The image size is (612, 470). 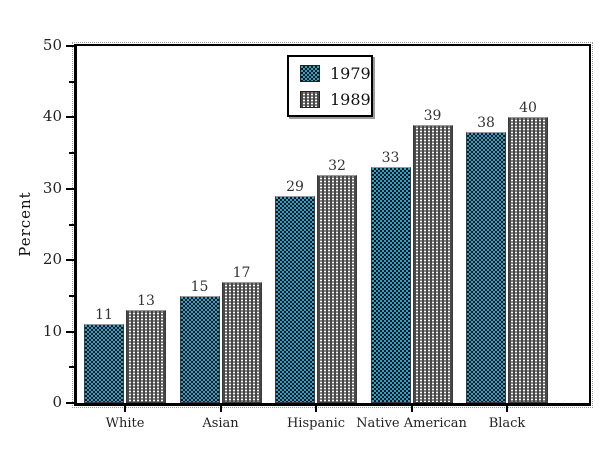 What do you see at coordinates (350, 73) in the screenshot?
I see `legend-label-1979: 1979` at bounding box center [350, 73].